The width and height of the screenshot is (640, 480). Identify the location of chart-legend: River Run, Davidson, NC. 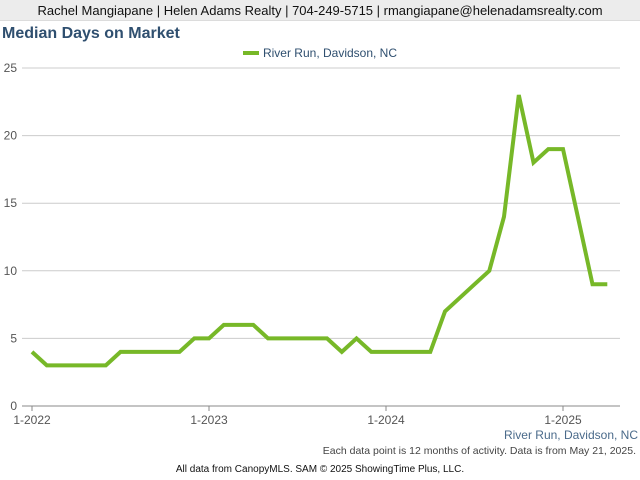
(320, 53).